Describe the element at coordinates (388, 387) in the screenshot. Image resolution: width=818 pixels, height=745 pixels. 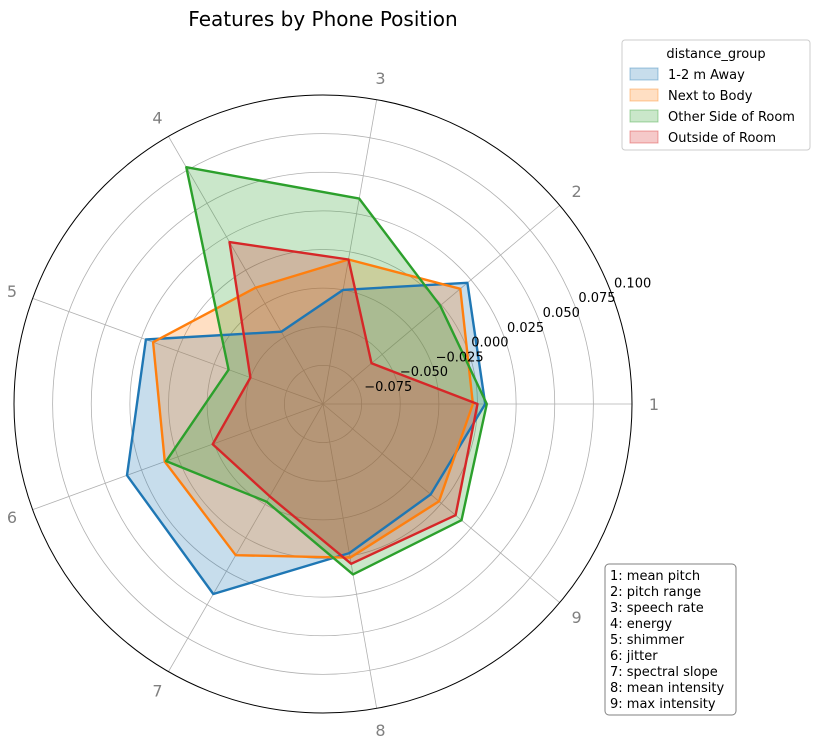
I see `radial-tick-0: −0.075` at that location.